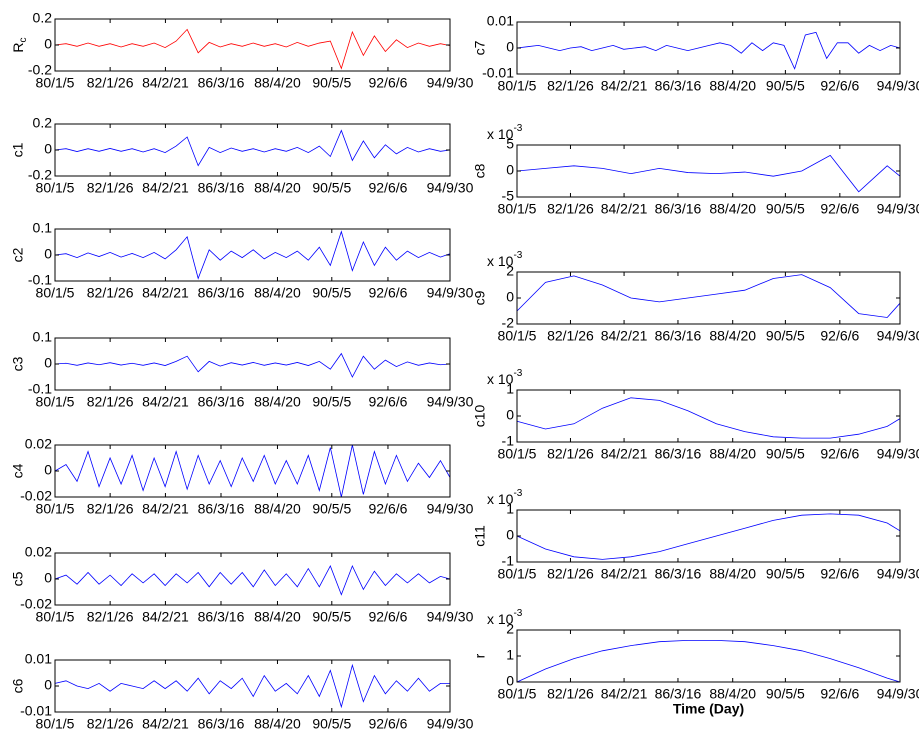  Describe the element at coordinates (18, 149) in the screenshot. I see `y-axis-label: c1` at that location.